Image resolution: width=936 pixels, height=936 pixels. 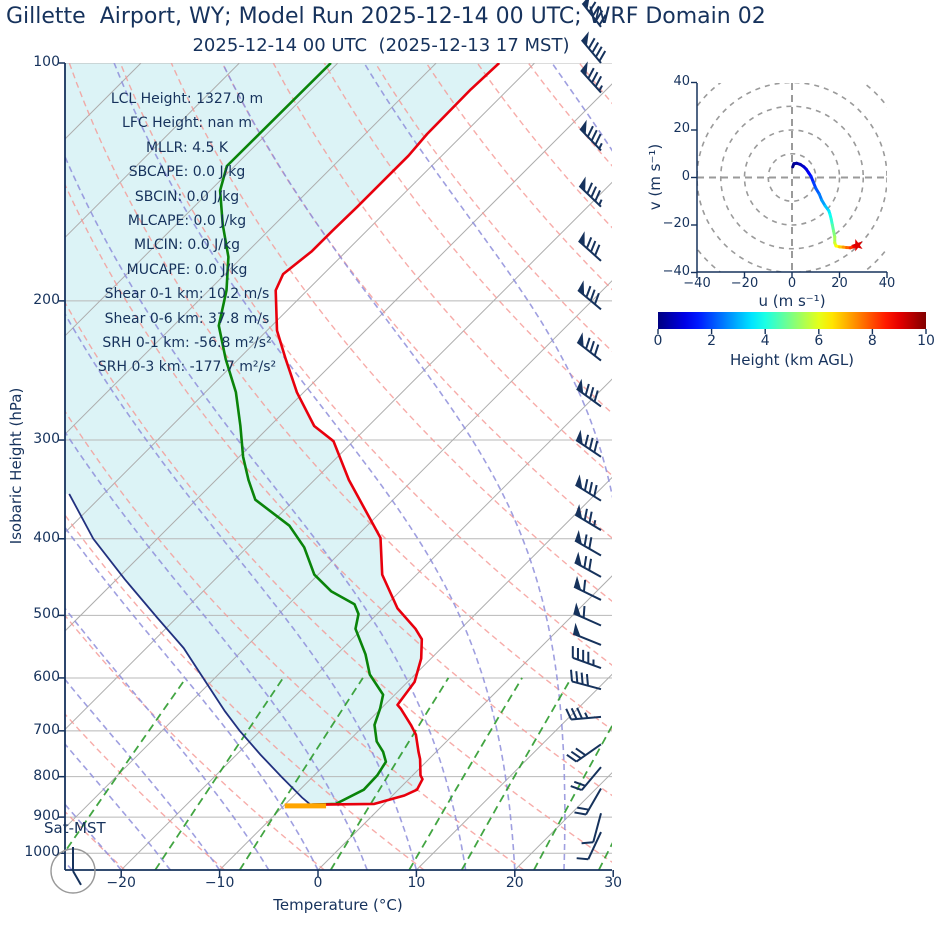 What do you see at coordinates (46, 537) in the screenshot?
I see `pressure-tick-label: 400` at bounding box center [46, 537].